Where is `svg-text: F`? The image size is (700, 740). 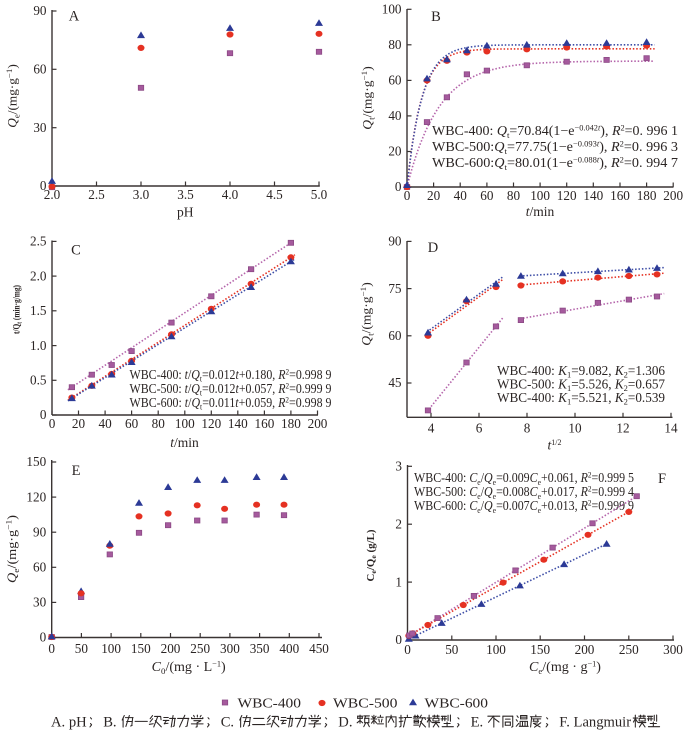 svg-text: F is located at coordinates (662, 479).